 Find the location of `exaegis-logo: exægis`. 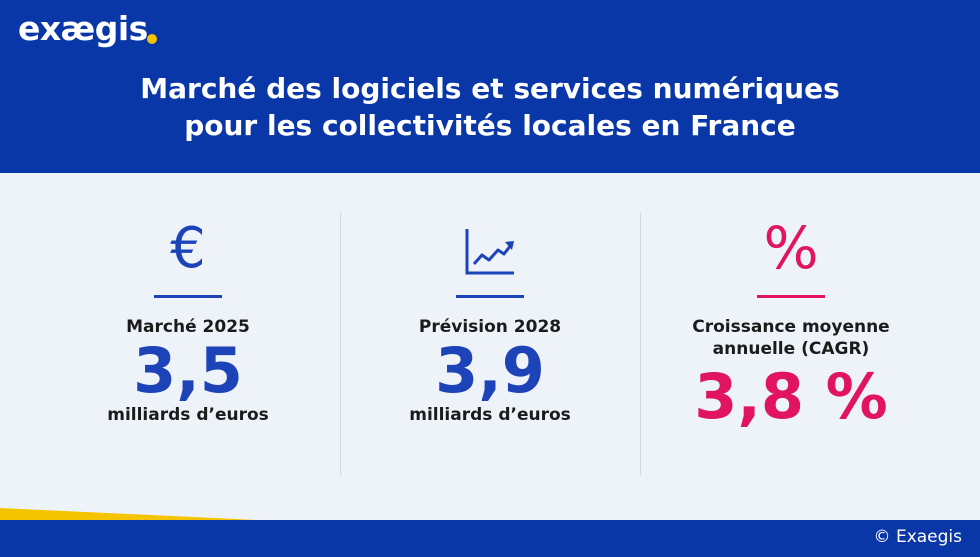

exaegis-logo: exægis is located at coordinates (83, 28).